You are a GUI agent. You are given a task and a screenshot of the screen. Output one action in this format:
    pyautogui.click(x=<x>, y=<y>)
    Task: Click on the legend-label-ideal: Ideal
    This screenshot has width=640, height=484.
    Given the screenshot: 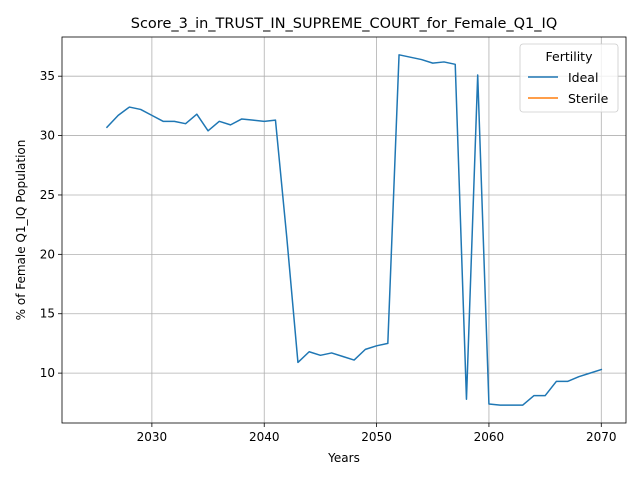 What is the action you would take?
    pyautogui.click(x=583, y=77)
    